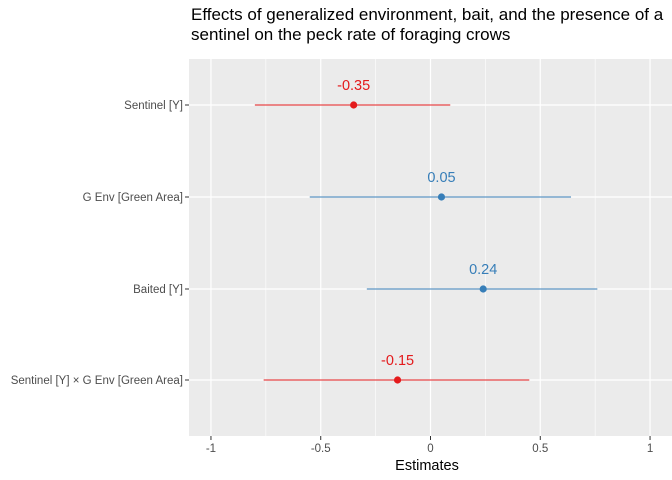 This screenshot has width=672, height=480. Describe the element at coordinates (540, 449) in the screenshot. I see `x-tick-label: 0.5` at that location.